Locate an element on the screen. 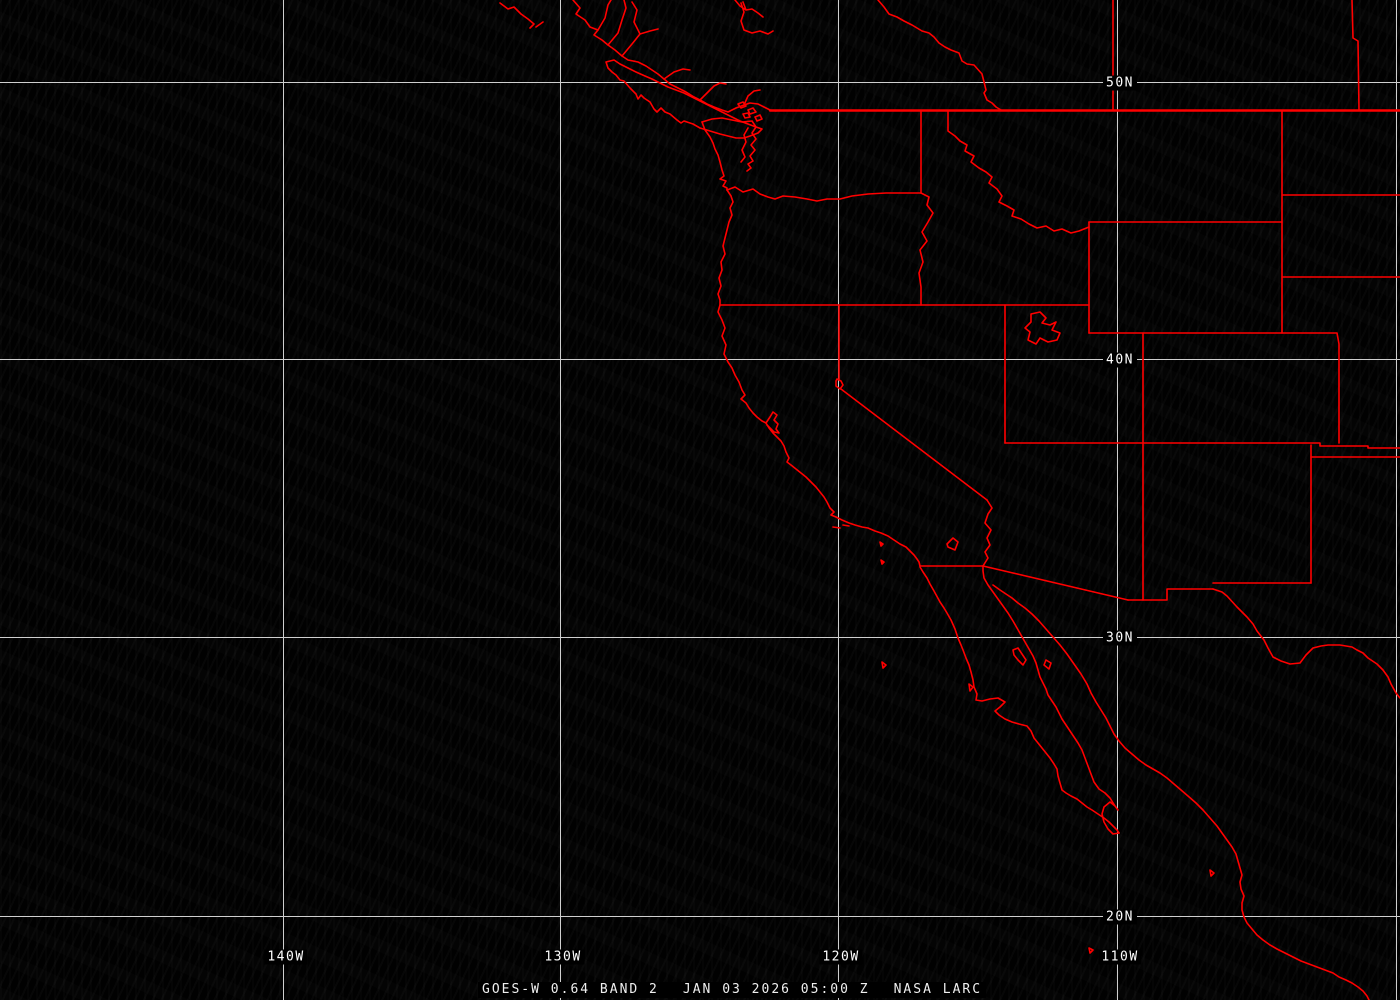 Image resolution: width=1400 pixels, height=1000 pixels. border-37n is located at coordinates (1202, 445).